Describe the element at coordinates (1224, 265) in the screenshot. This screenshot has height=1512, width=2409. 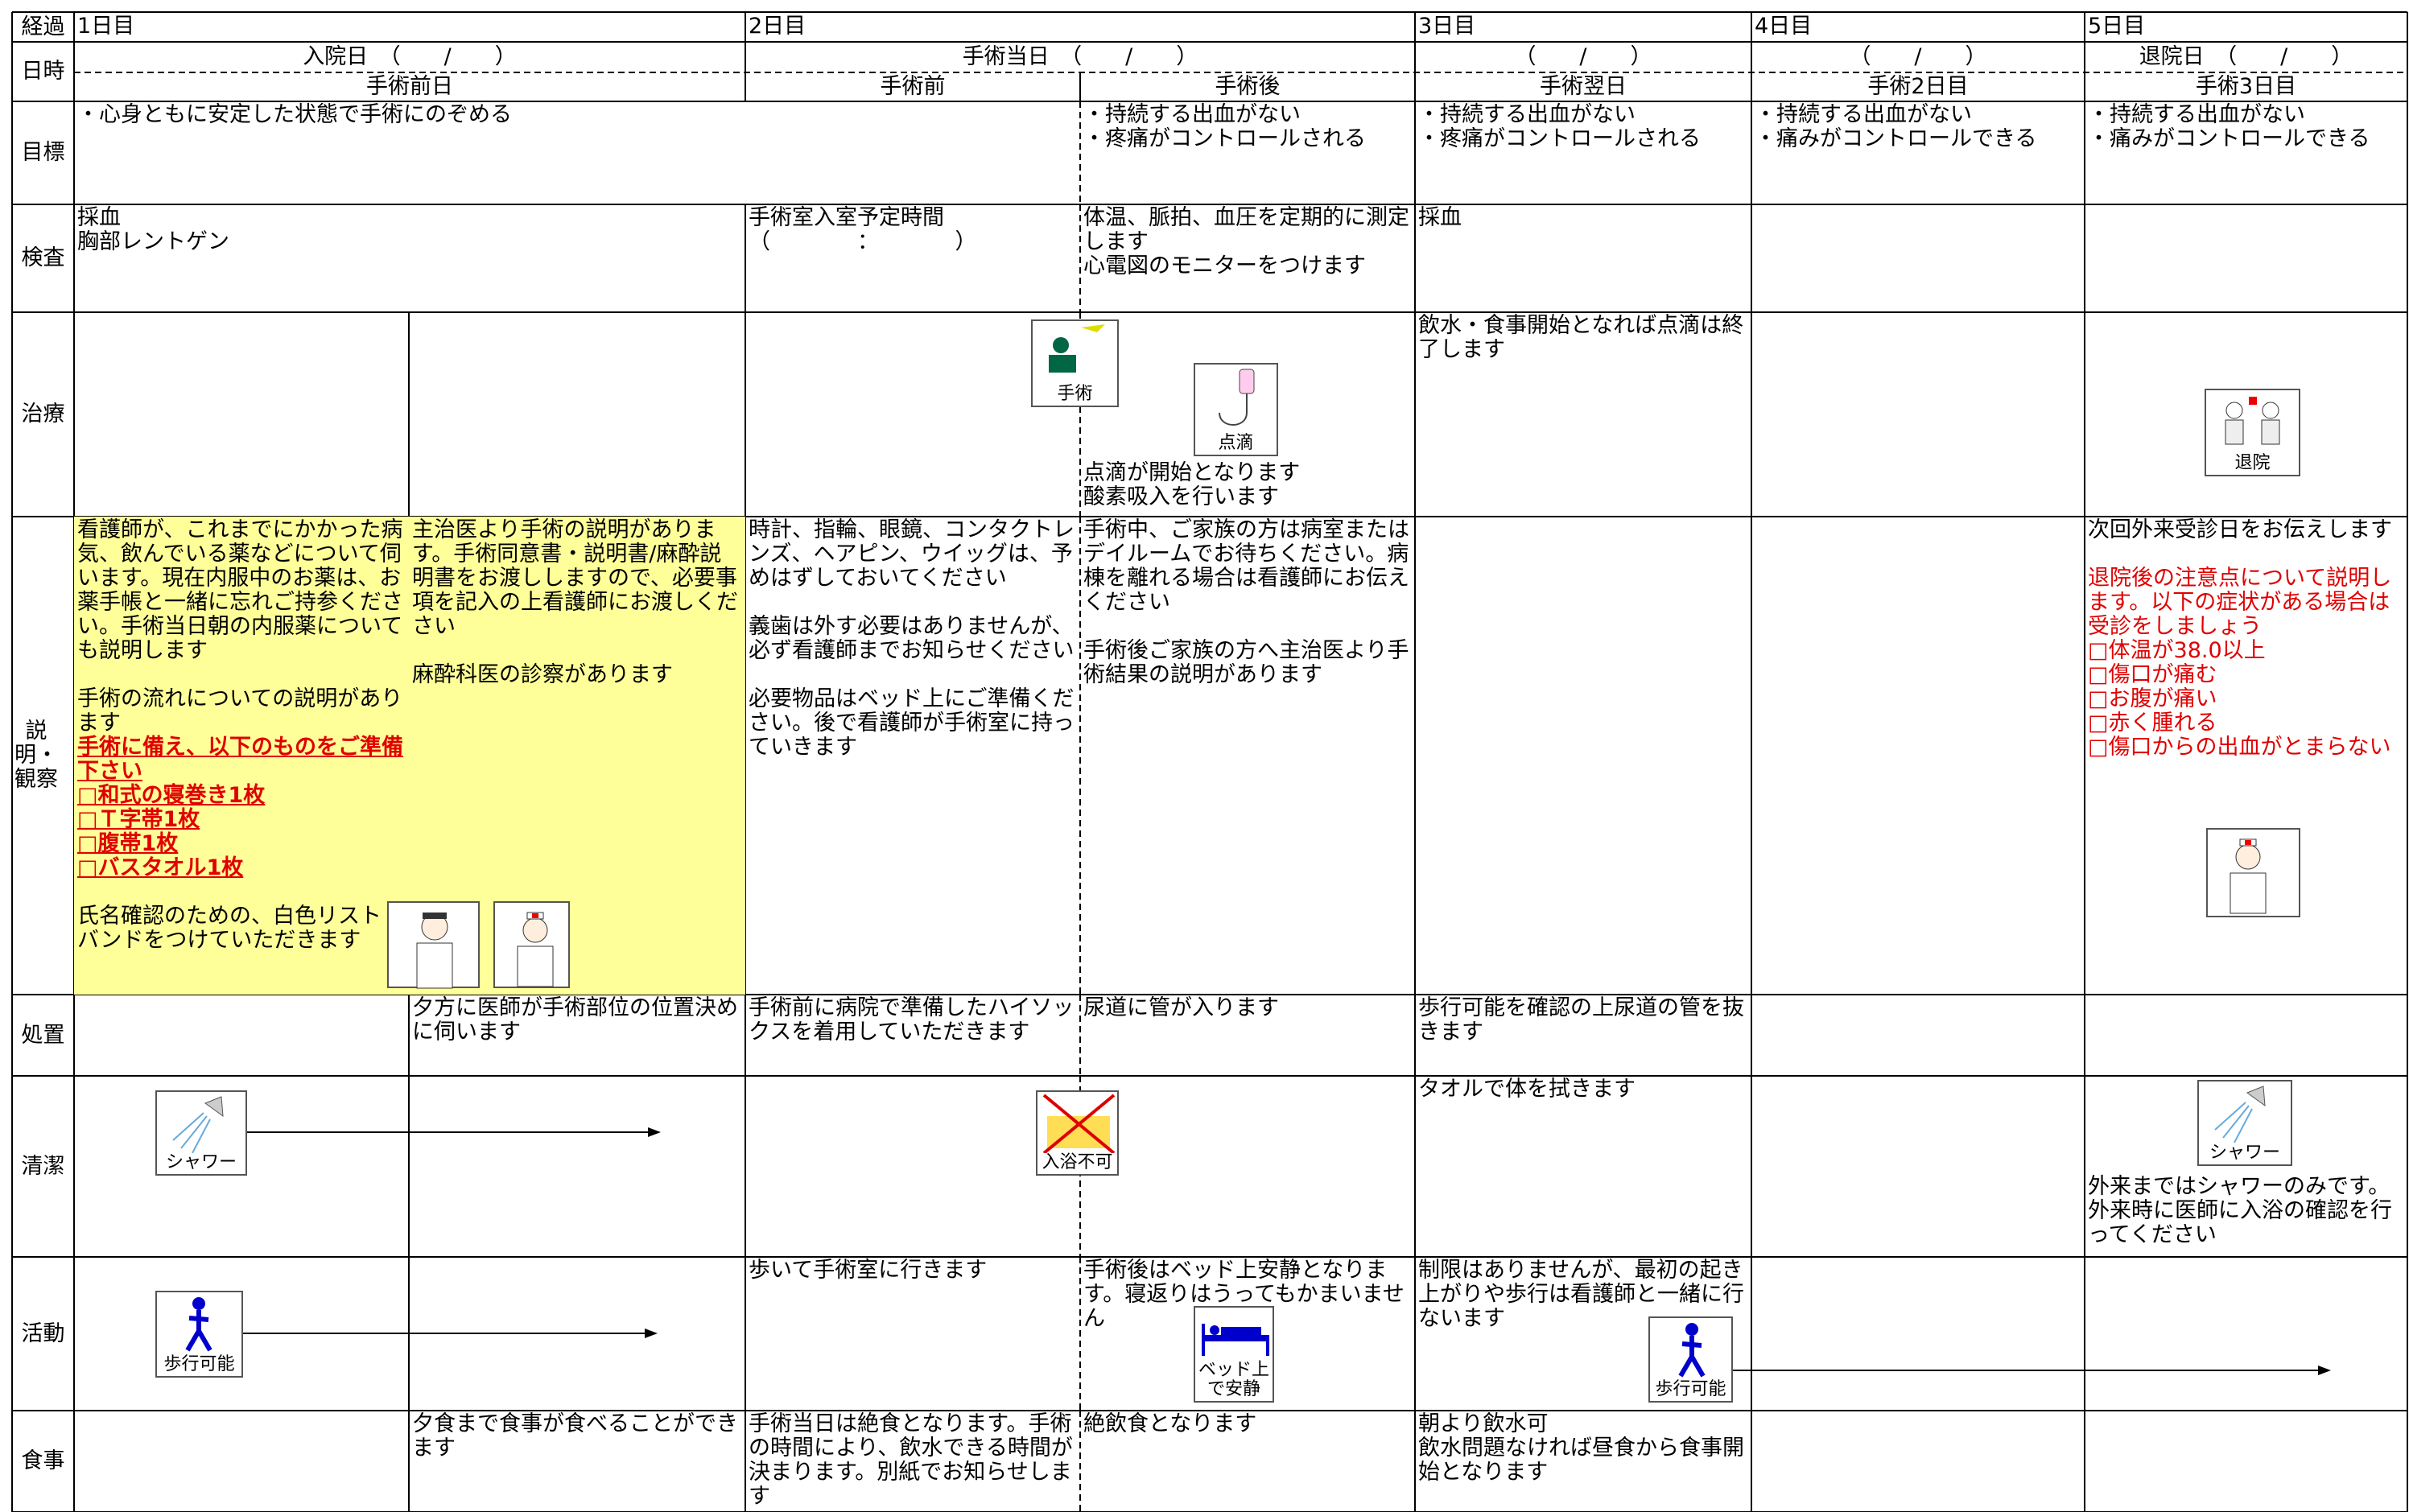
I see `text-line: 心電図のモニターをつけます` at that location.